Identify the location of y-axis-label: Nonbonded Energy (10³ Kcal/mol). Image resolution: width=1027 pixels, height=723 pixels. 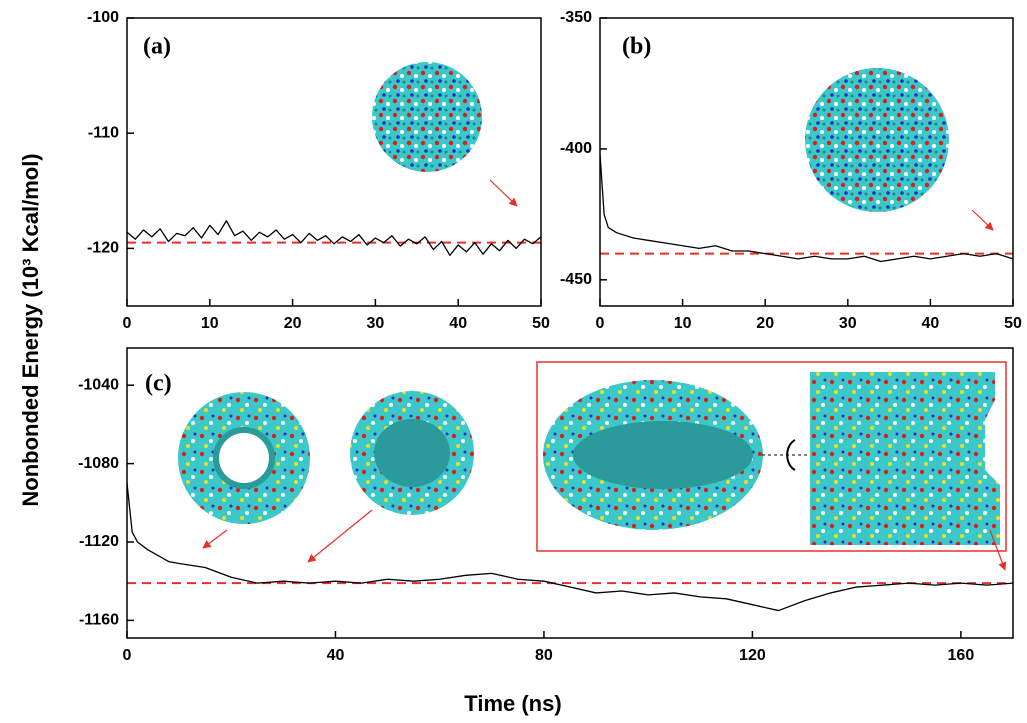
(30, 329).